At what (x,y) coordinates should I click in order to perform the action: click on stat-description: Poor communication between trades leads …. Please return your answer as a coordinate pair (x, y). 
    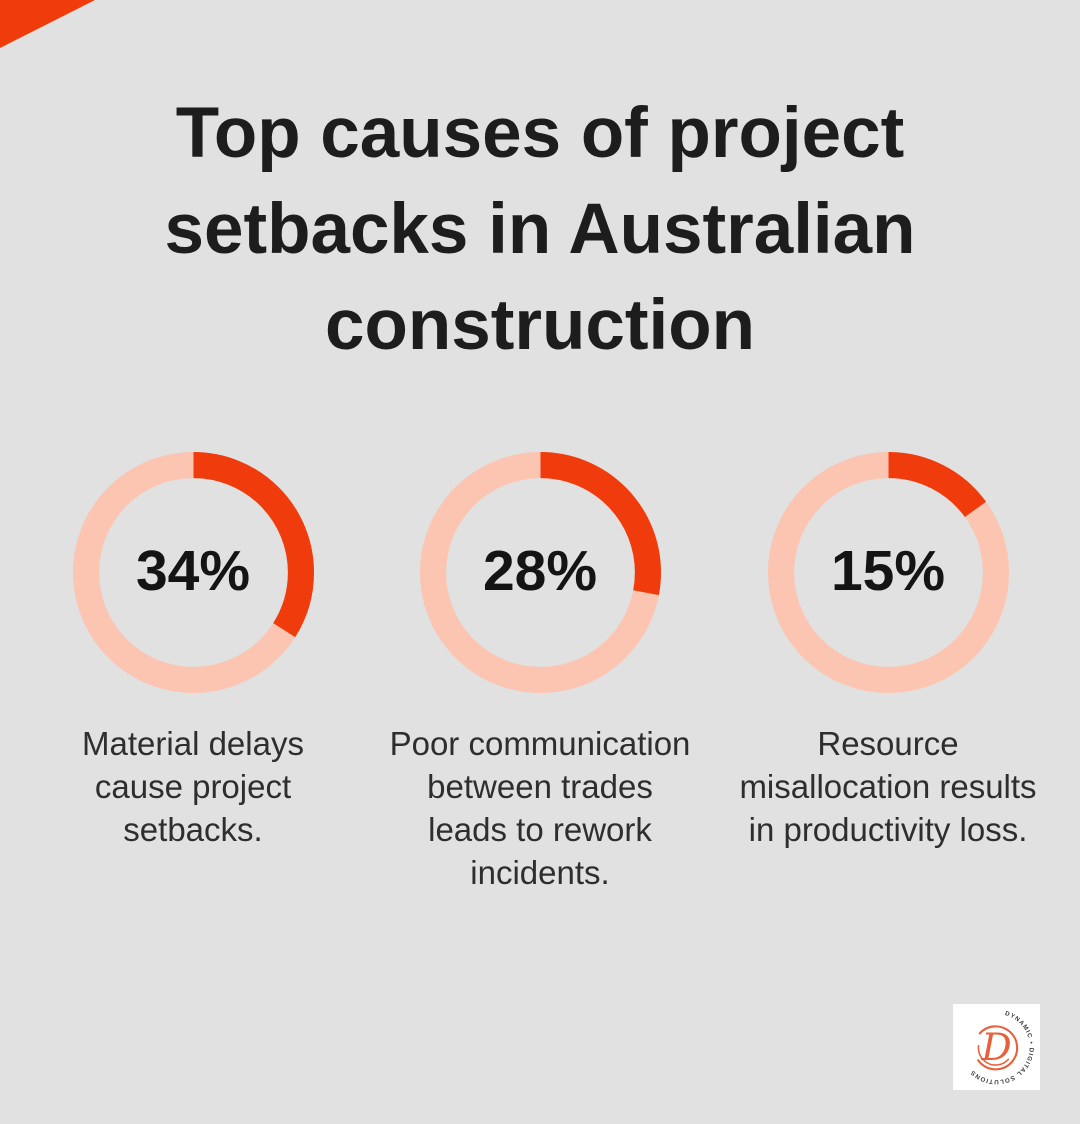
    Looking at the image, I should click on (540, 808).